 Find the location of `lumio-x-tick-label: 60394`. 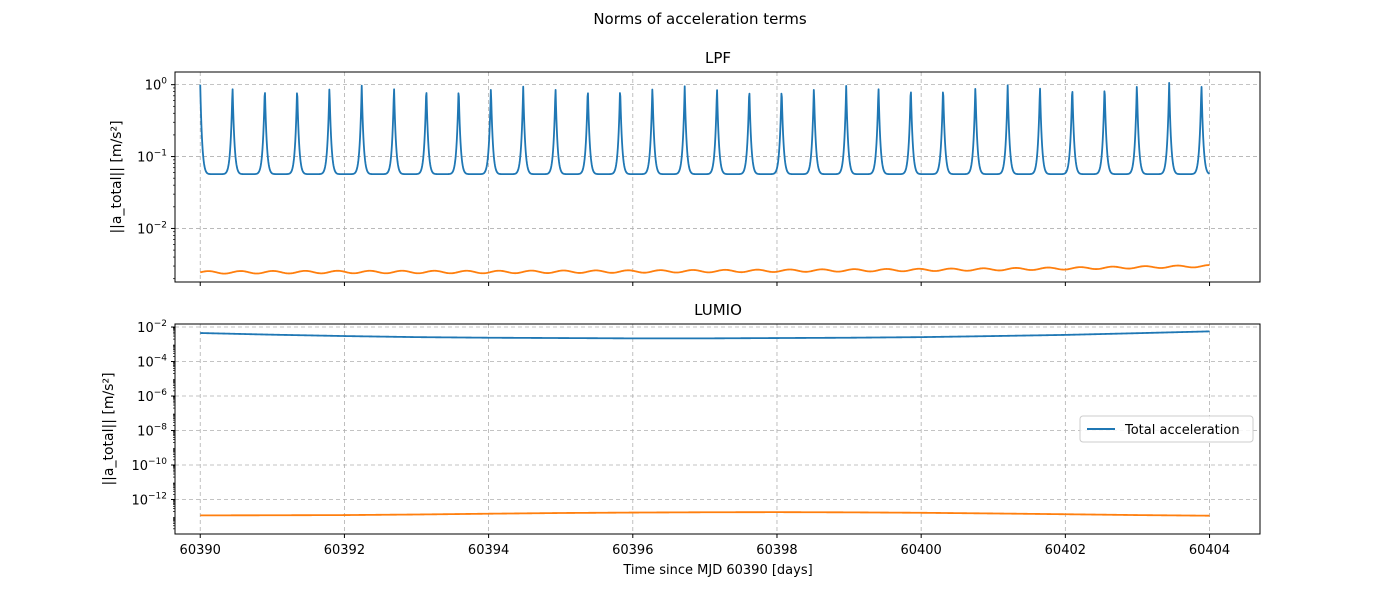

lumio-x-tick-label: 60394 is located at coordinates (488, 550).